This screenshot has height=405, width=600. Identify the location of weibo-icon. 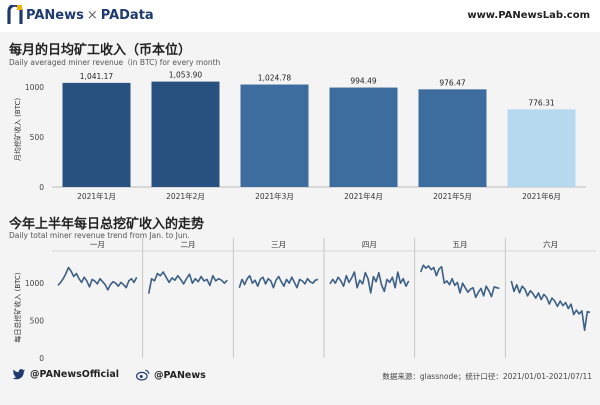
(143, 375).